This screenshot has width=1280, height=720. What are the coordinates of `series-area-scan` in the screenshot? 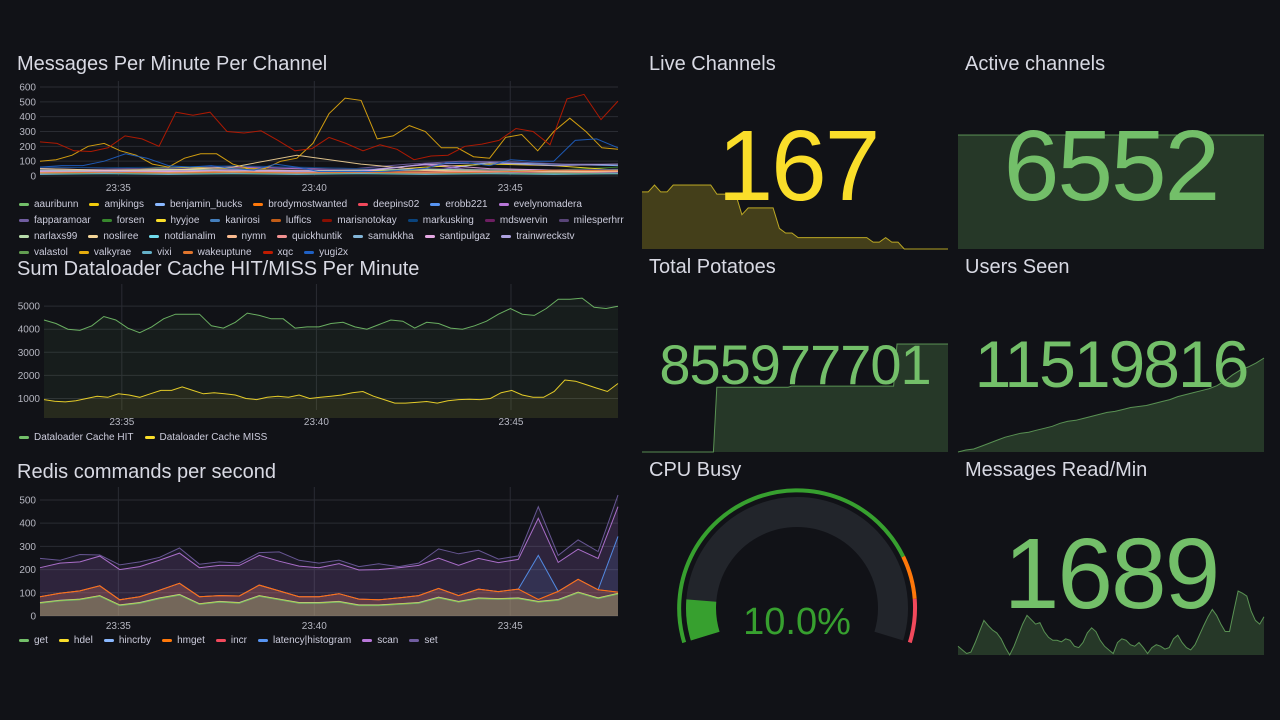 It's located at (329, 561).